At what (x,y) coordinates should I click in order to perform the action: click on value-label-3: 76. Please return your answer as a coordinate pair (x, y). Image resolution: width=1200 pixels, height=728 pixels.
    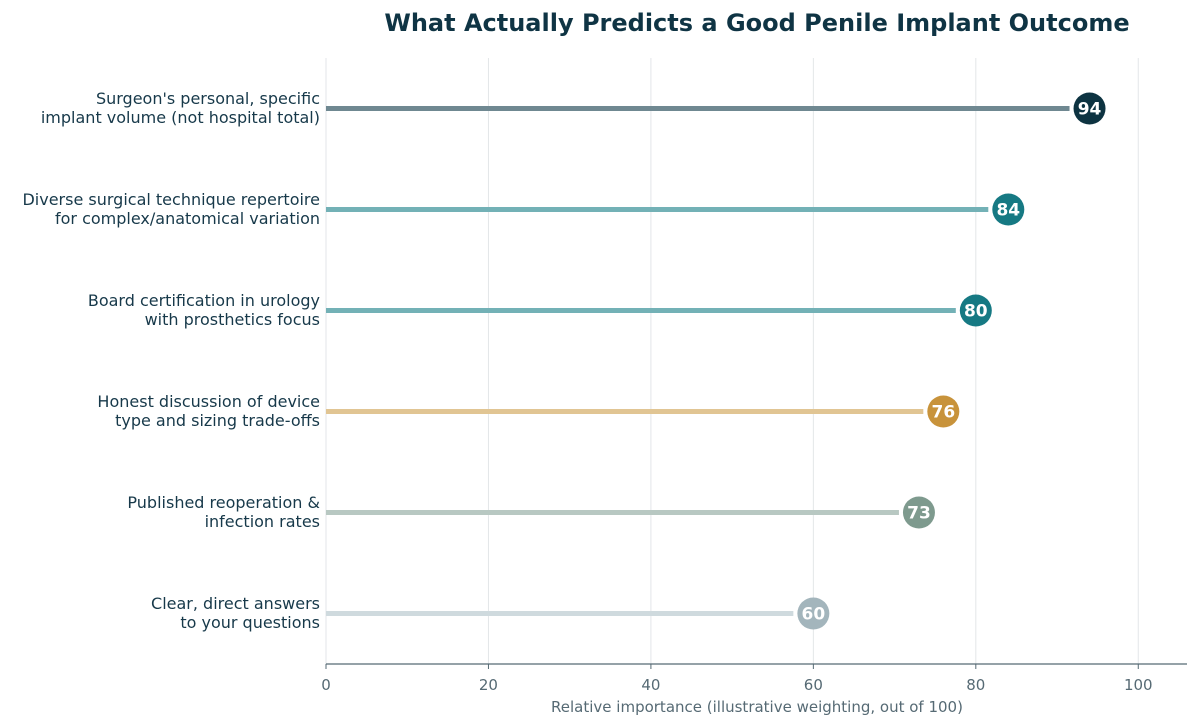
    Looking at the image, I should click on (943, 413).